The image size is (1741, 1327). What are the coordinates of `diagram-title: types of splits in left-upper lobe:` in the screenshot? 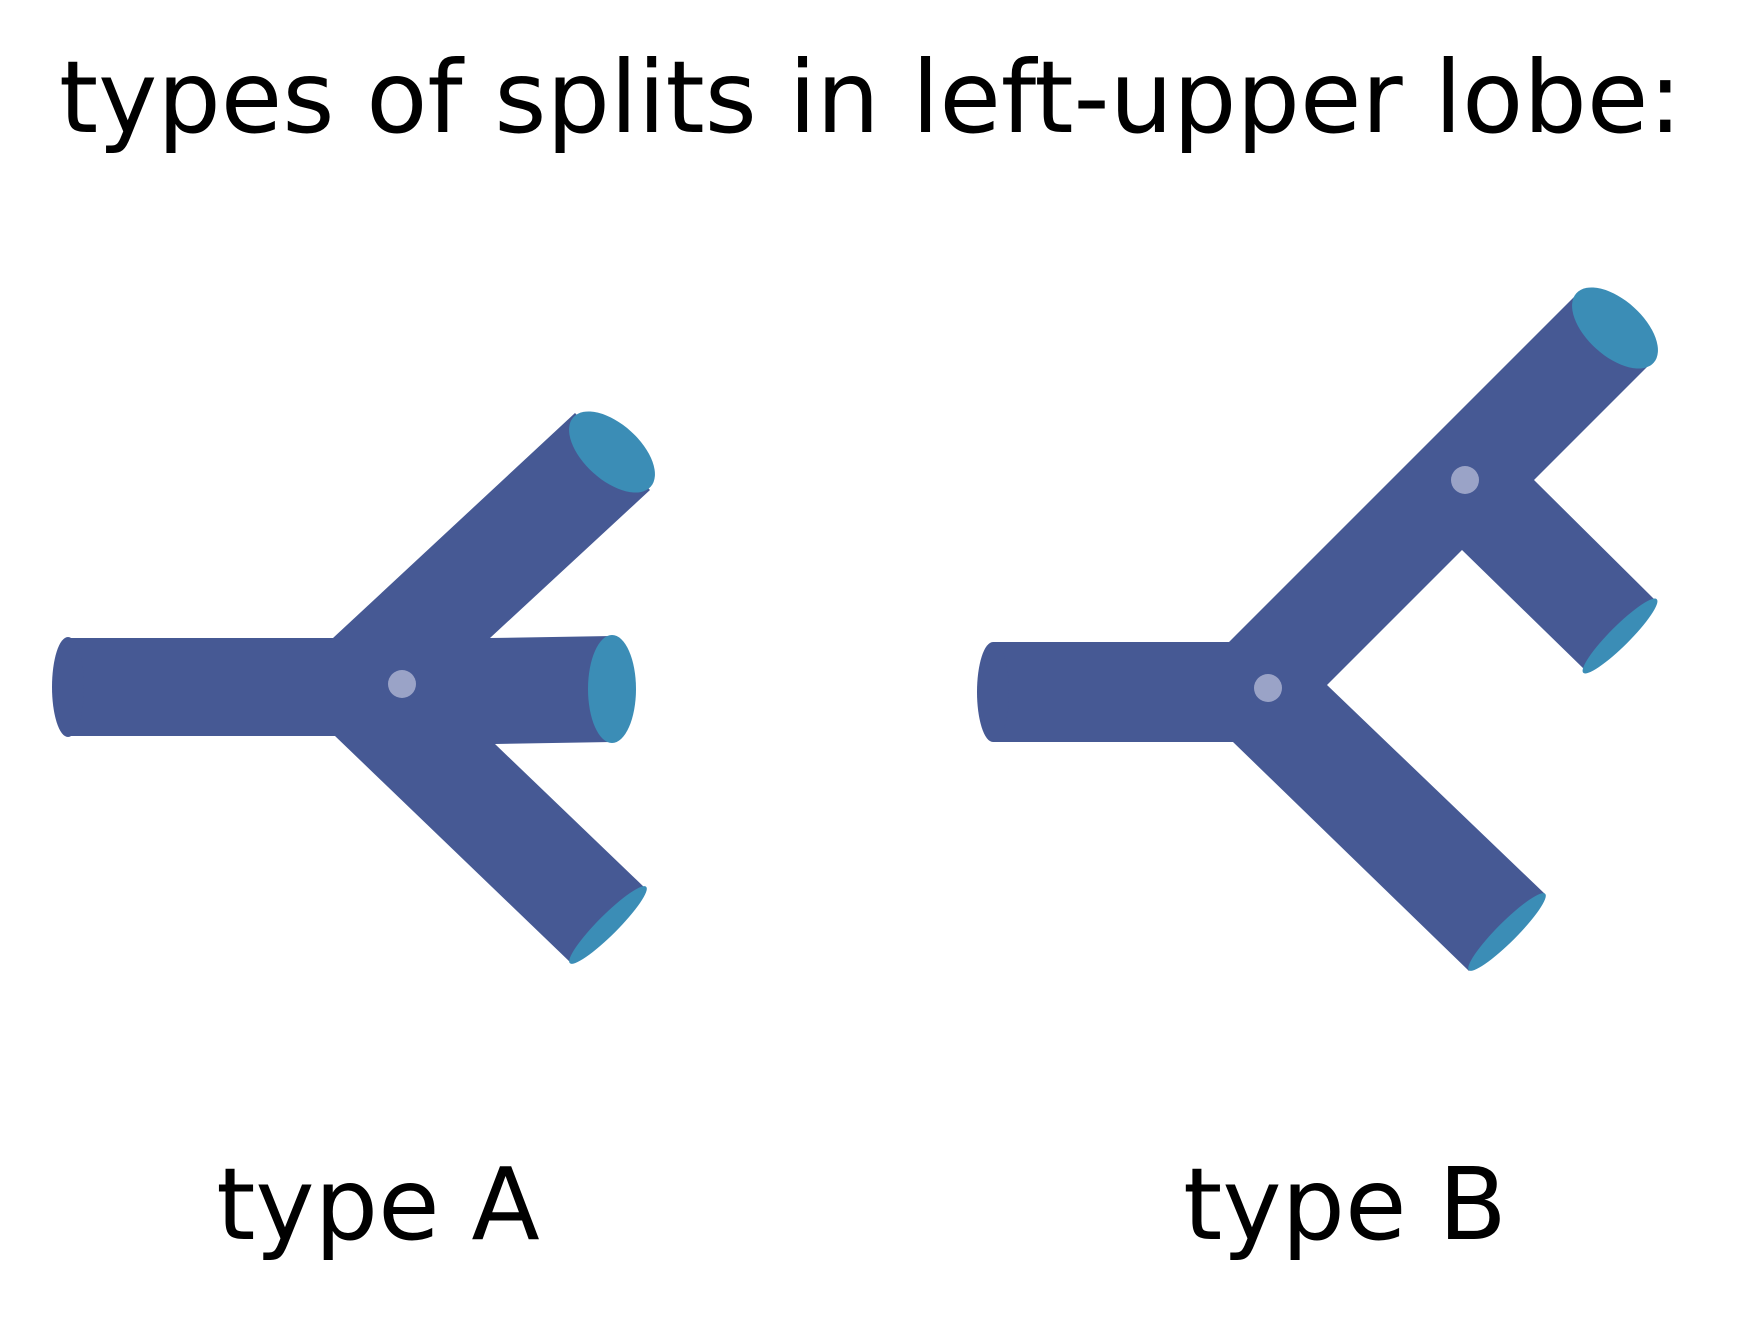 It's located at (870, 97).